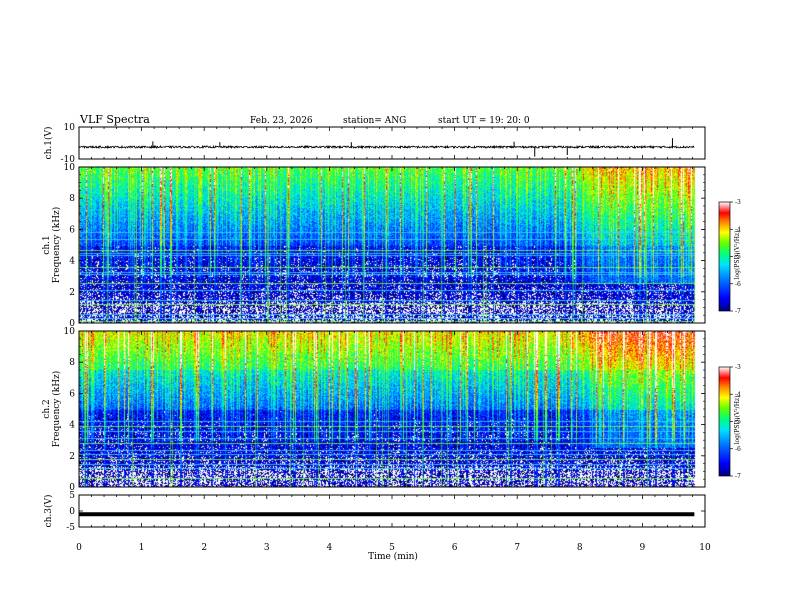 Image resolution: width=792 pixels, height=612 pixels. Describe the element at coordinates (738, 394) in the screenshot. I see `ch2-colorbar-tick-label: -4` at that location.